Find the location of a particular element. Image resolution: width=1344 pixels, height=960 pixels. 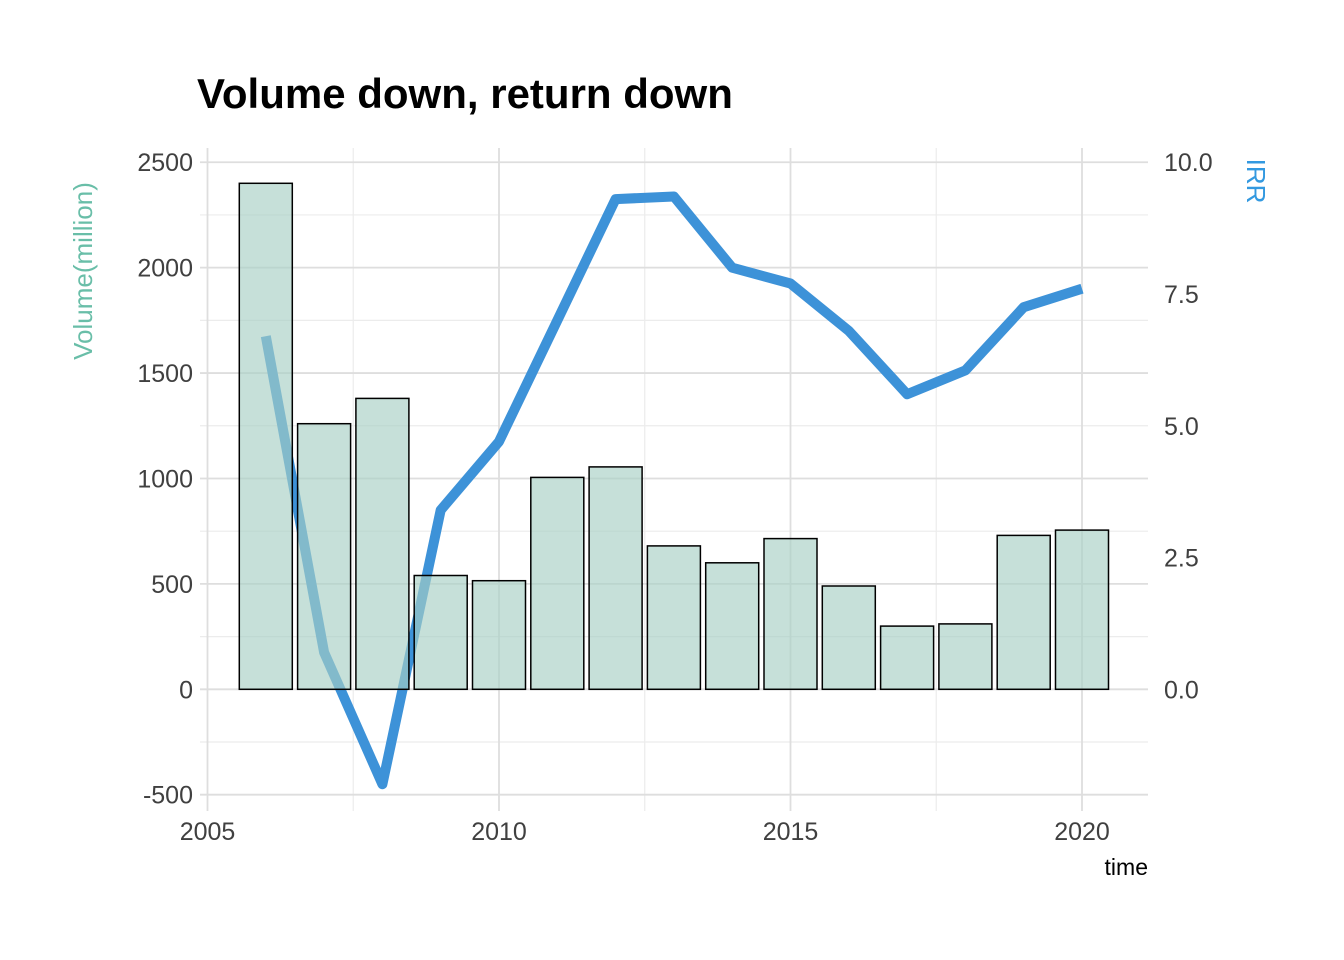

x-axis-title: time is located at coordinates (1126, 867).